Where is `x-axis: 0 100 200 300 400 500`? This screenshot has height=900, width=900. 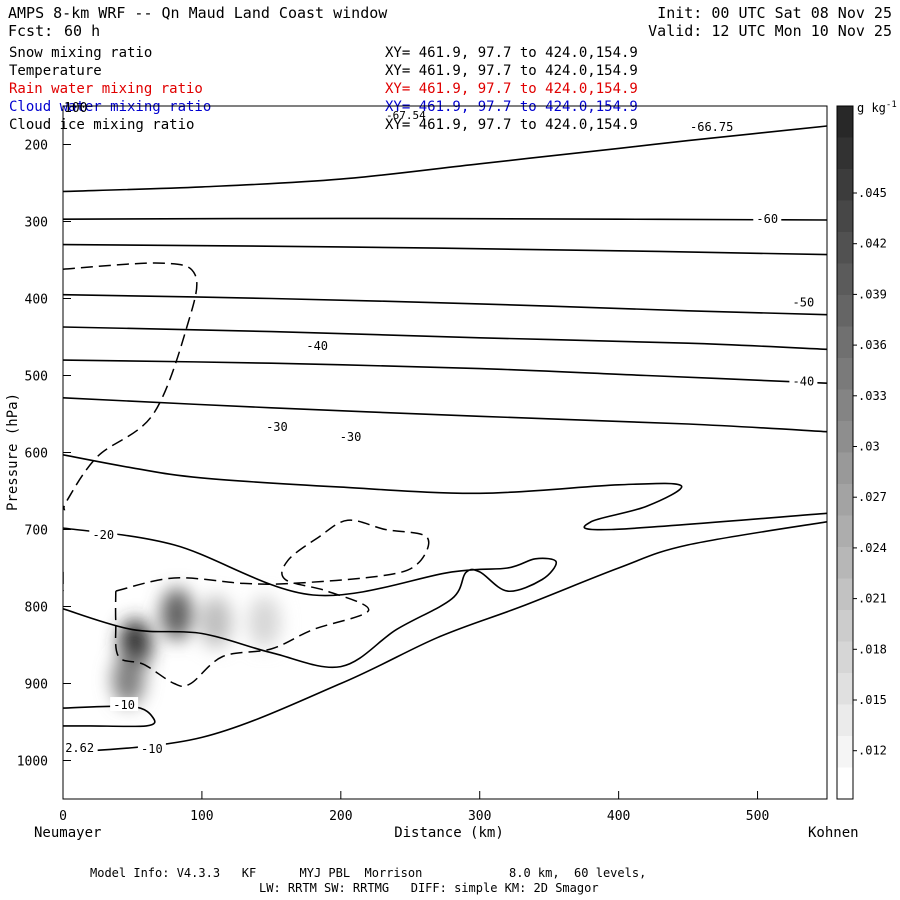
x-axis: 0 100 200 300 400 500 is located at coordinates (414, 807).